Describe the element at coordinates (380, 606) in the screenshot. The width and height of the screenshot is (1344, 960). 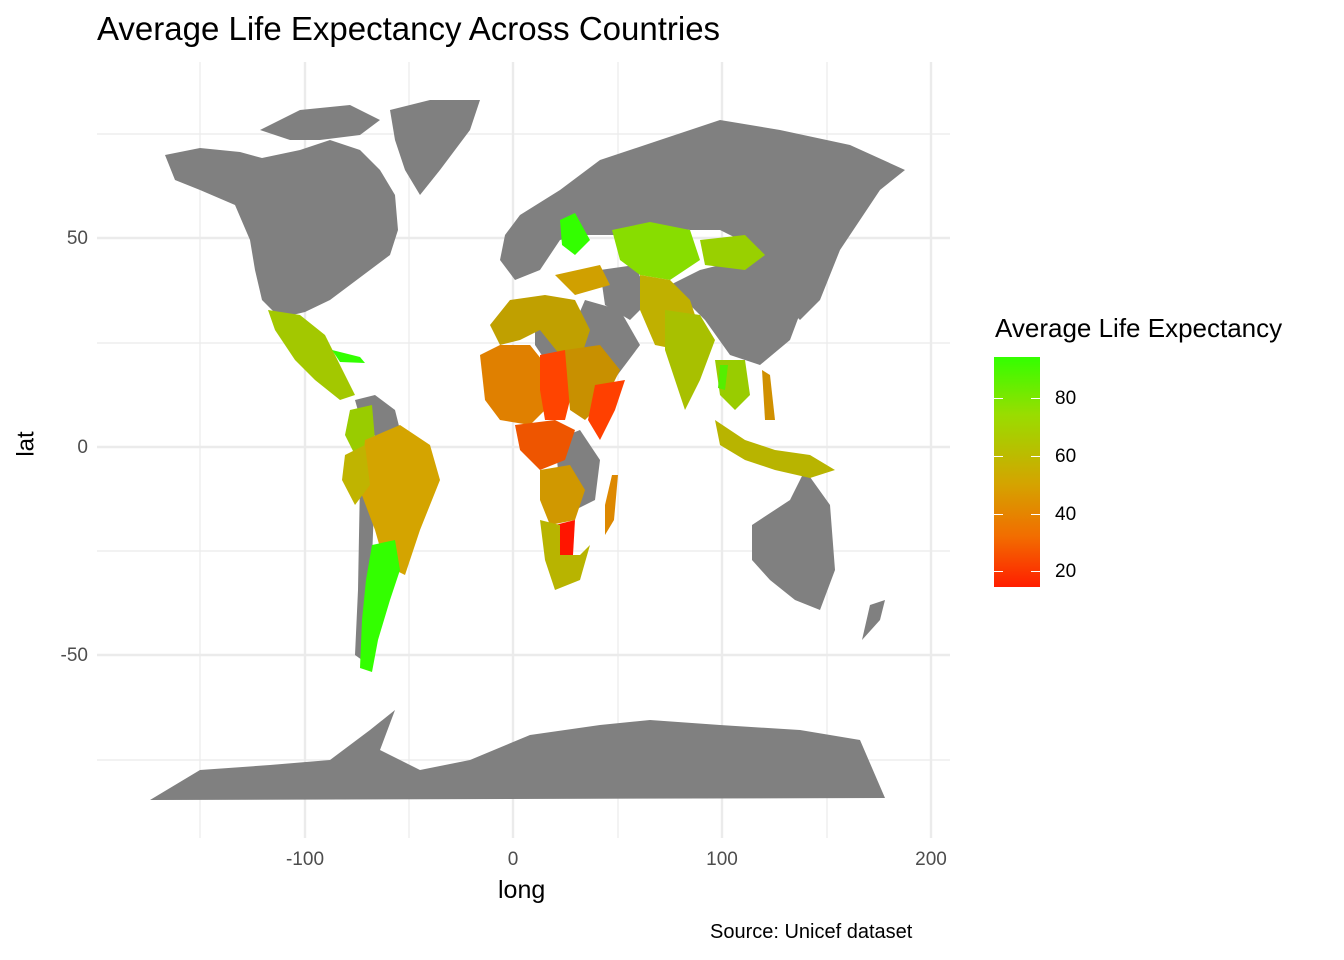
I see `argentina` at that location.